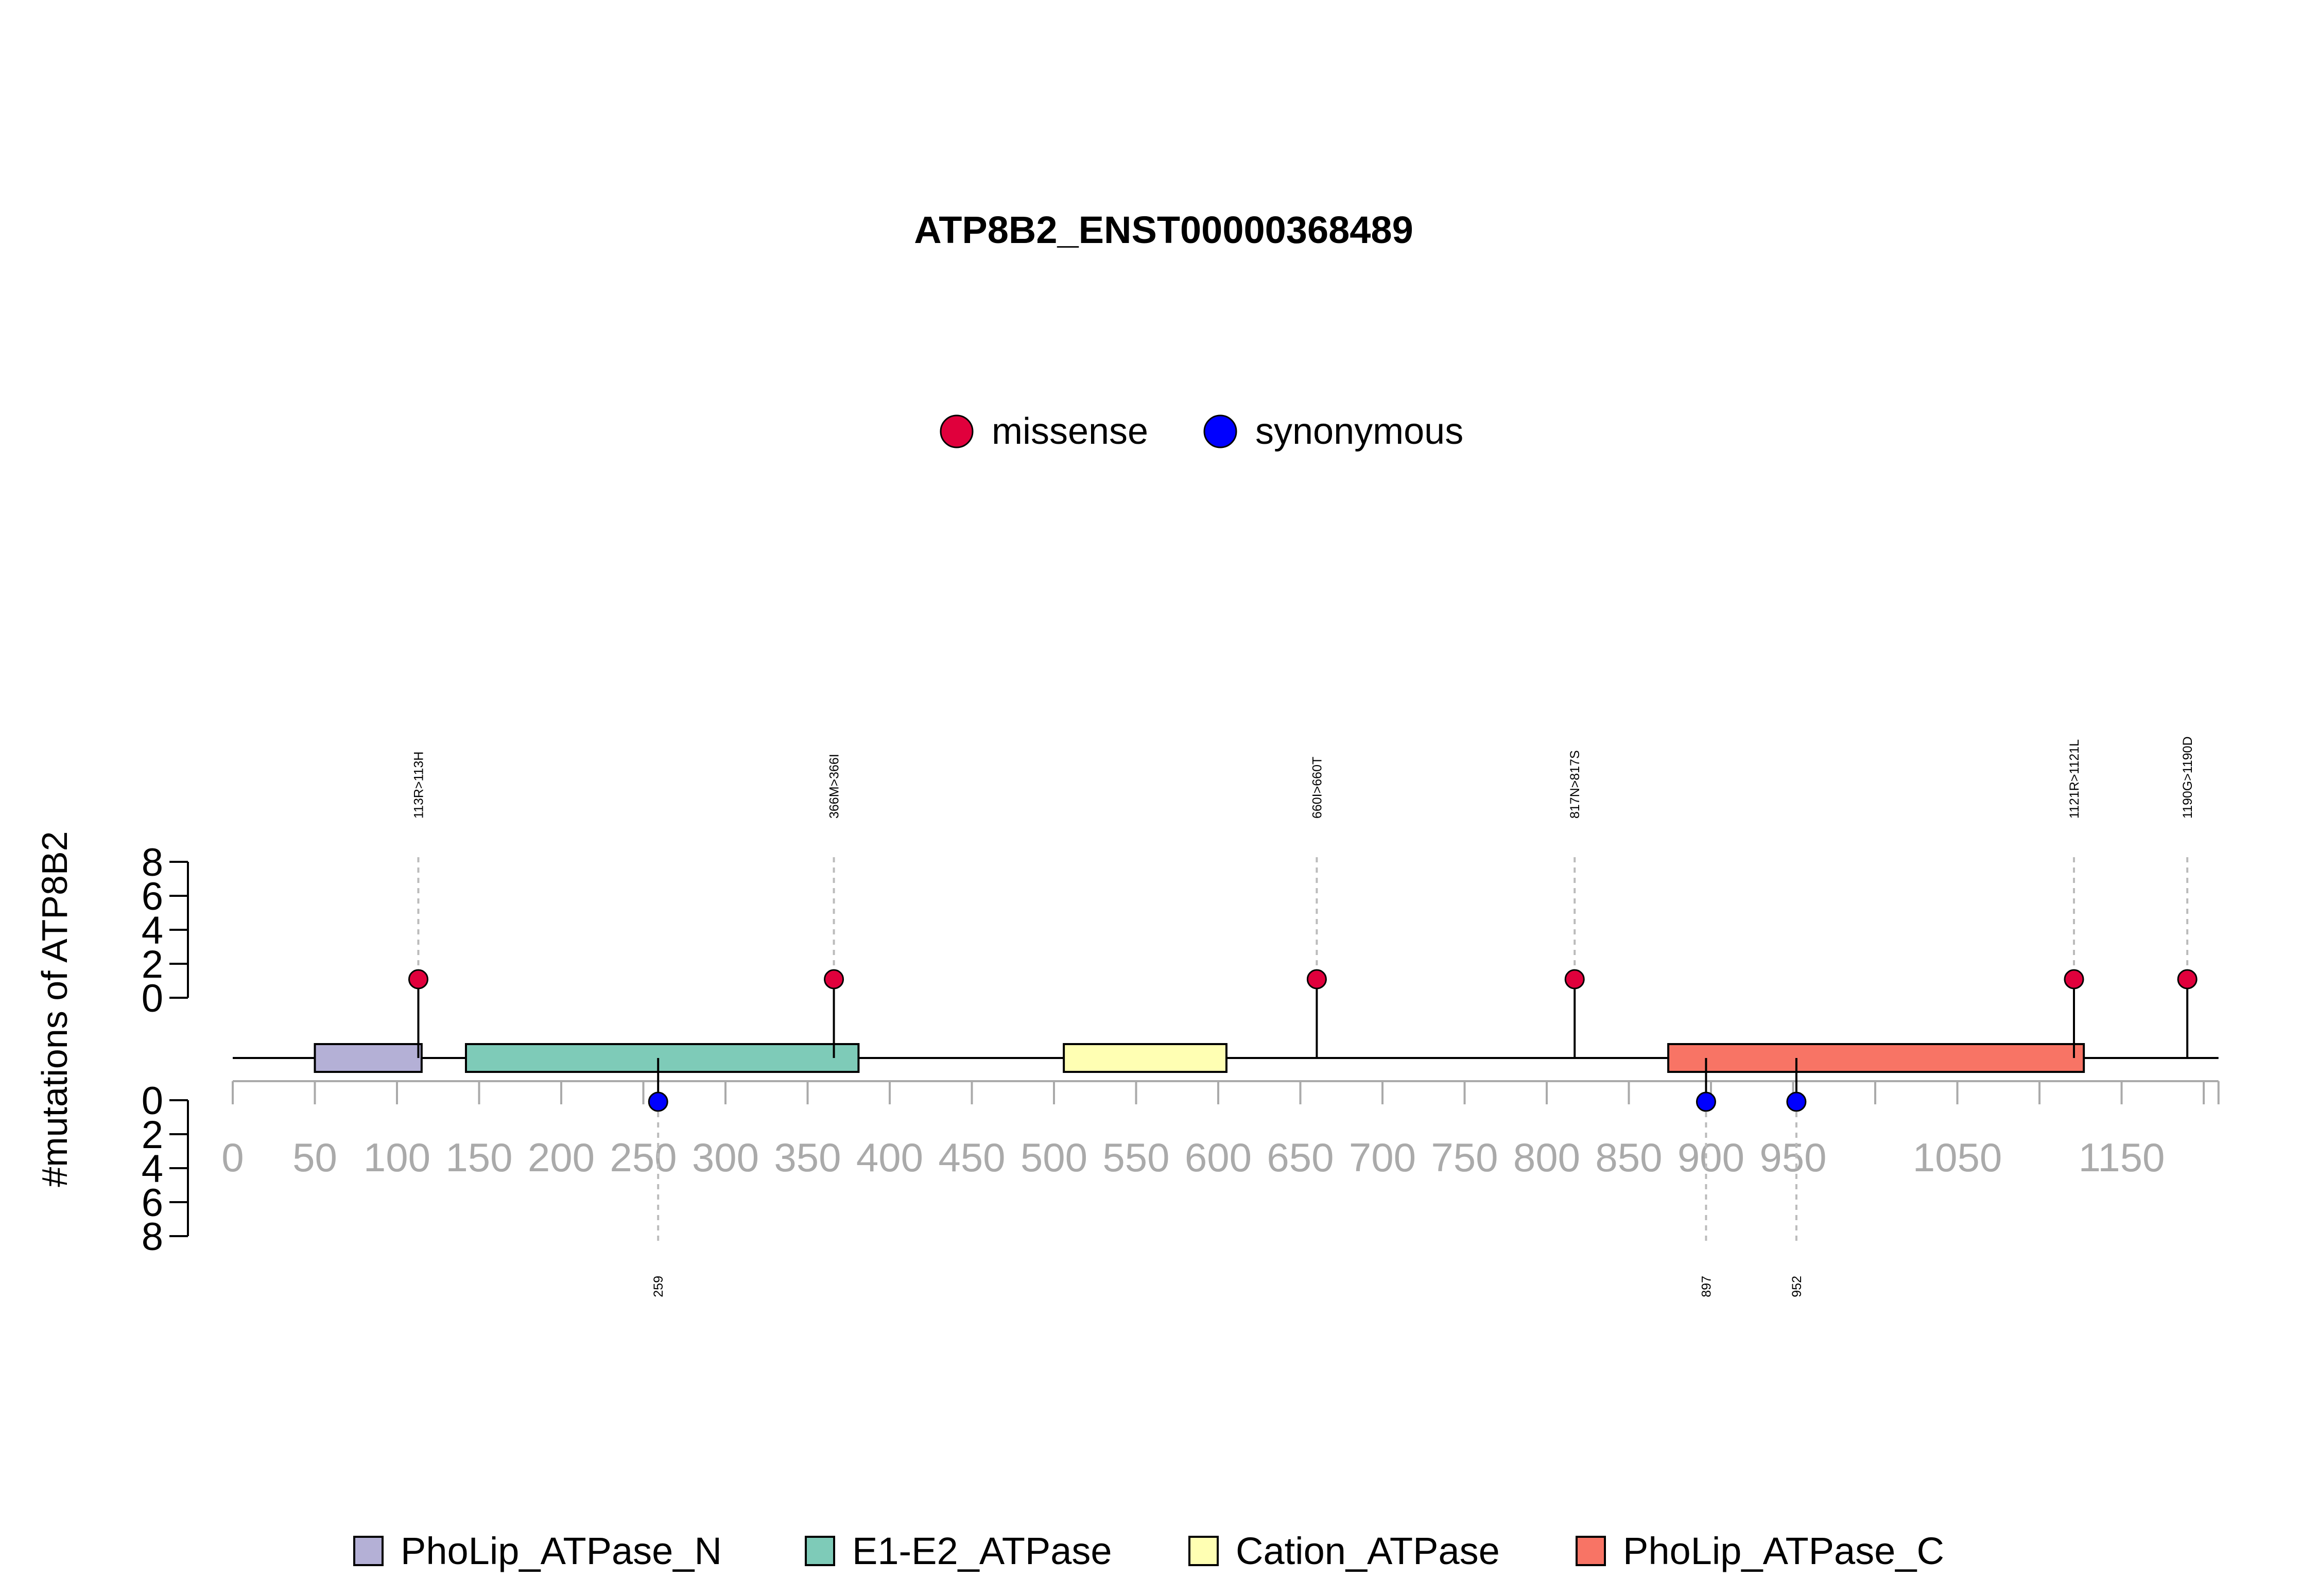  What do you see at coordinates (1201, 432) in the screenshot?
I see `mutation-legend: missense synonymous` at bounding box center [1201, 432].